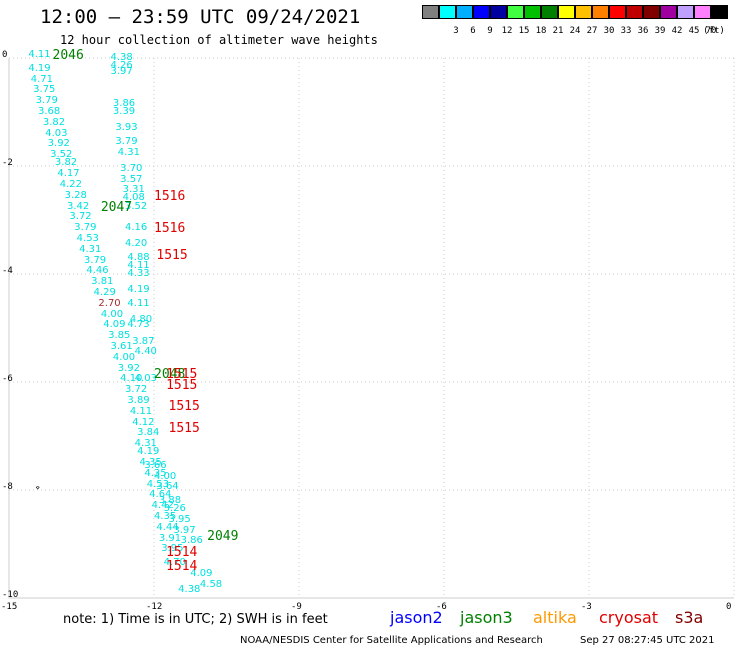 This screenshot has width=740, height=650. I want to click on wave-height-value: 4.46, so click(97, 271).